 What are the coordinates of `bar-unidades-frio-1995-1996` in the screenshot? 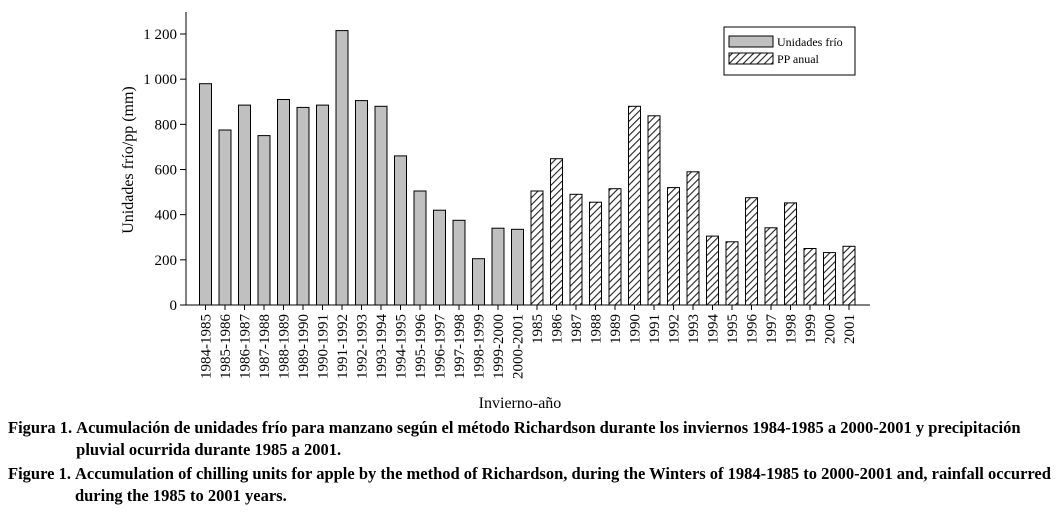 It's located at (420, 248).